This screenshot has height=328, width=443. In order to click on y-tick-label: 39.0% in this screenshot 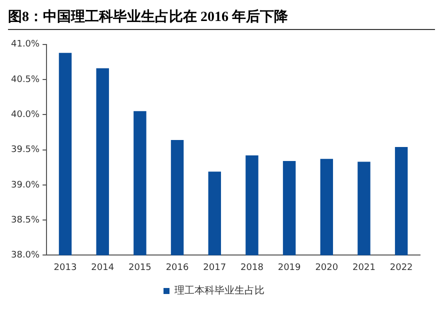, I will do `click(25, 185)`.